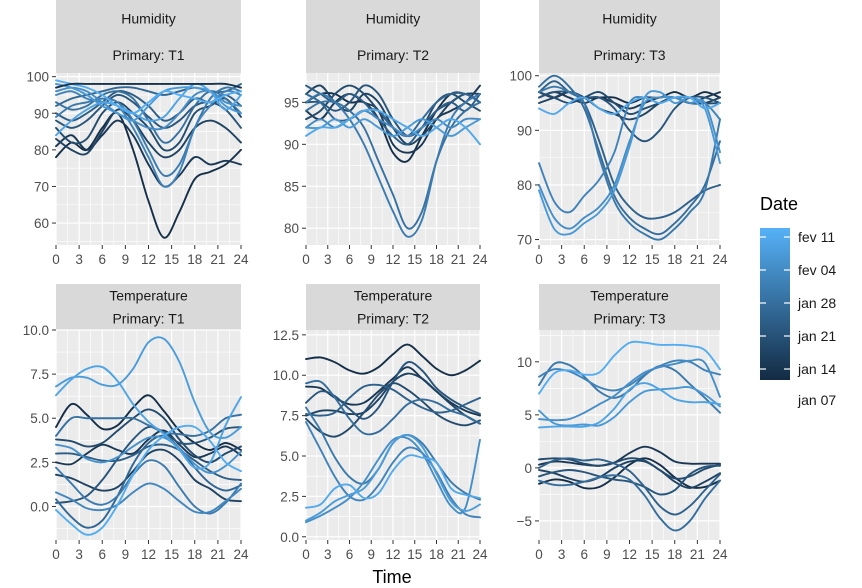  What do you see at coordinates (291, 102) in the screenshot?
I see `y-tick-label: 95` at bounding box center [291, 102].